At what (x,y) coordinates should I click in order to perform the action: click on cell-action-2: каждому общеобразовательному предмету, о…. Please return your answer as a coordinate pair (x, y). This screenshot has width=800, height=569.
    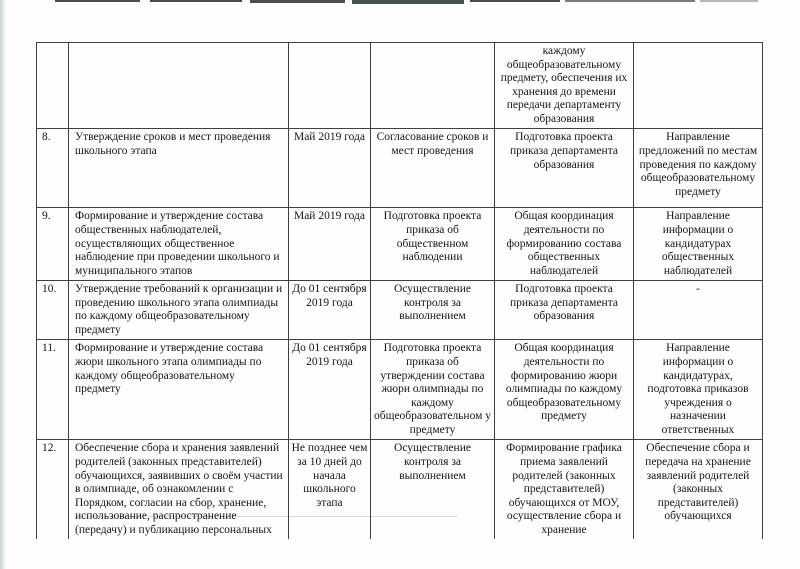
    Looking at the image, I should click on (564, 85).